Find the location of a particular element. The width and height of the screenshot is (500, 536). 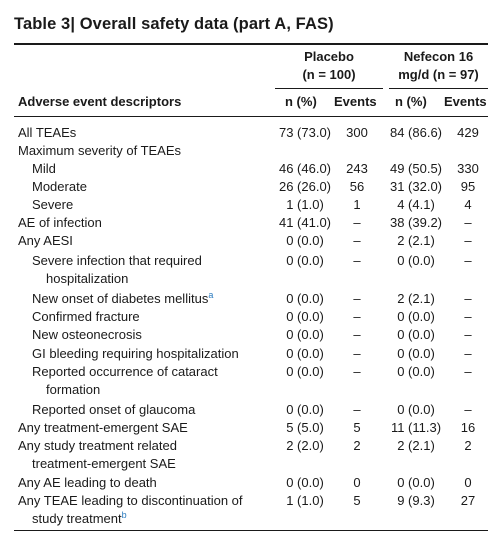

row-label: Any AESI is located at coordinates (45, 240).